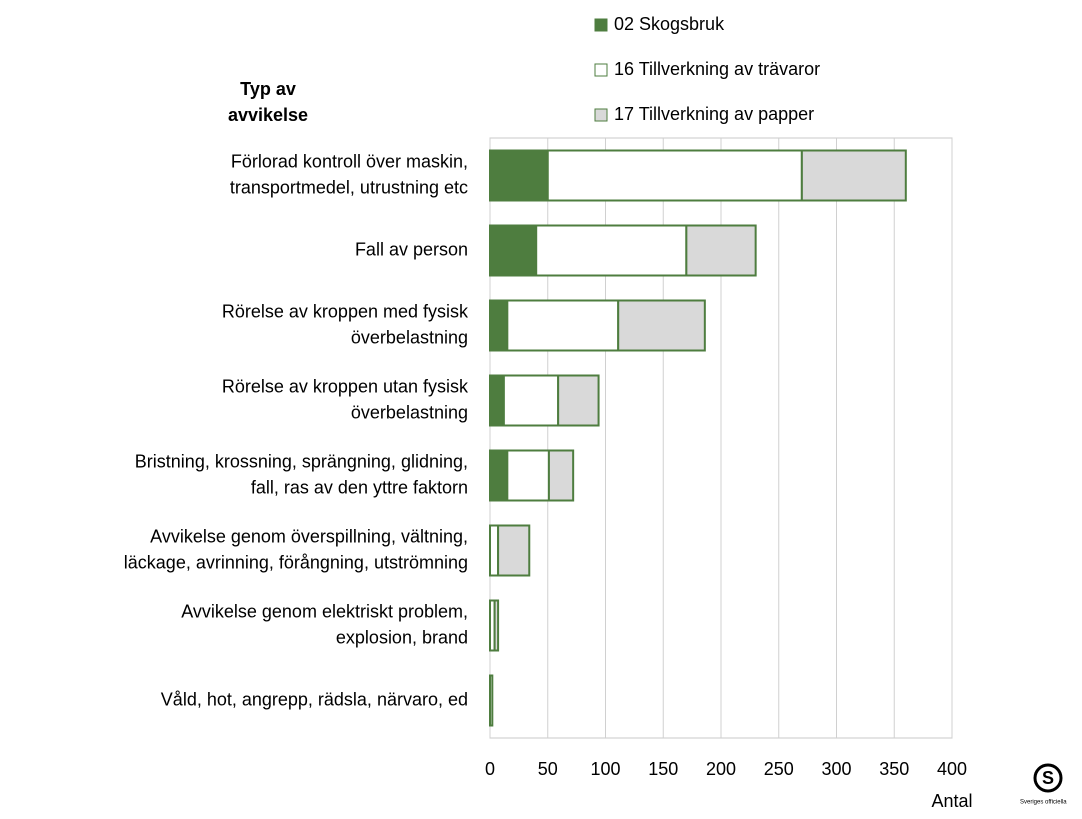 Image resolution: width=1082 pixels, height=819 pixels. What do you see at coordinates (714, 114) in the screenshot?
I see `legend-label: 17 Tillverkning av papper` at bounding box center [714, 114].